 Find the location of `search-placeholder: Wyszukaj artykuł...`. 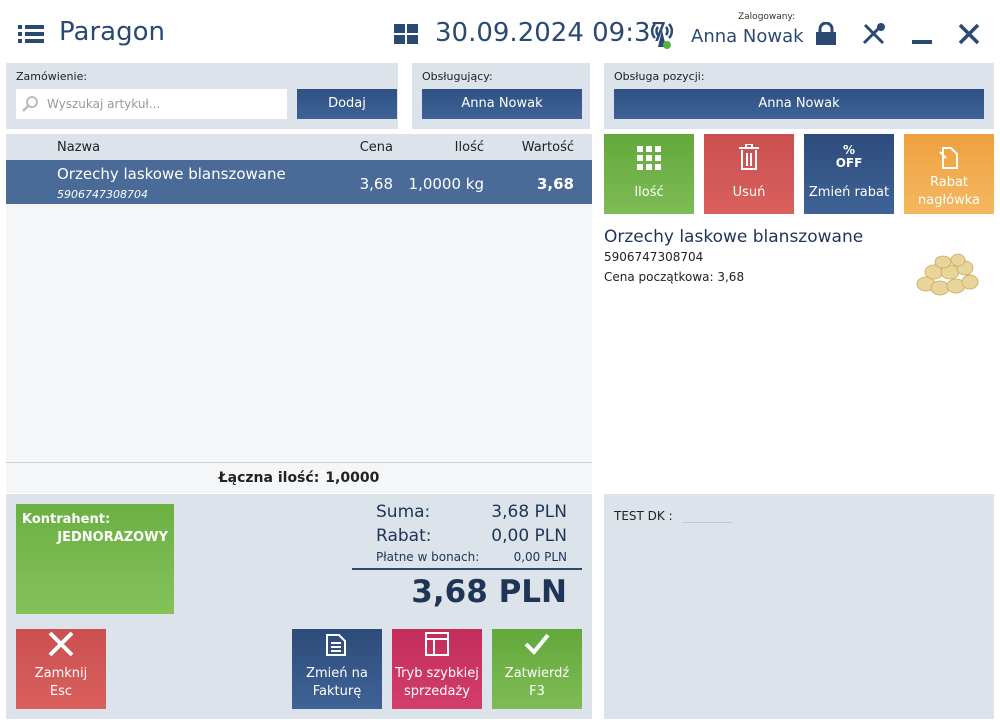

search-placeholder: Wyszukaj artykuł... is located at coordinates (104, 104).